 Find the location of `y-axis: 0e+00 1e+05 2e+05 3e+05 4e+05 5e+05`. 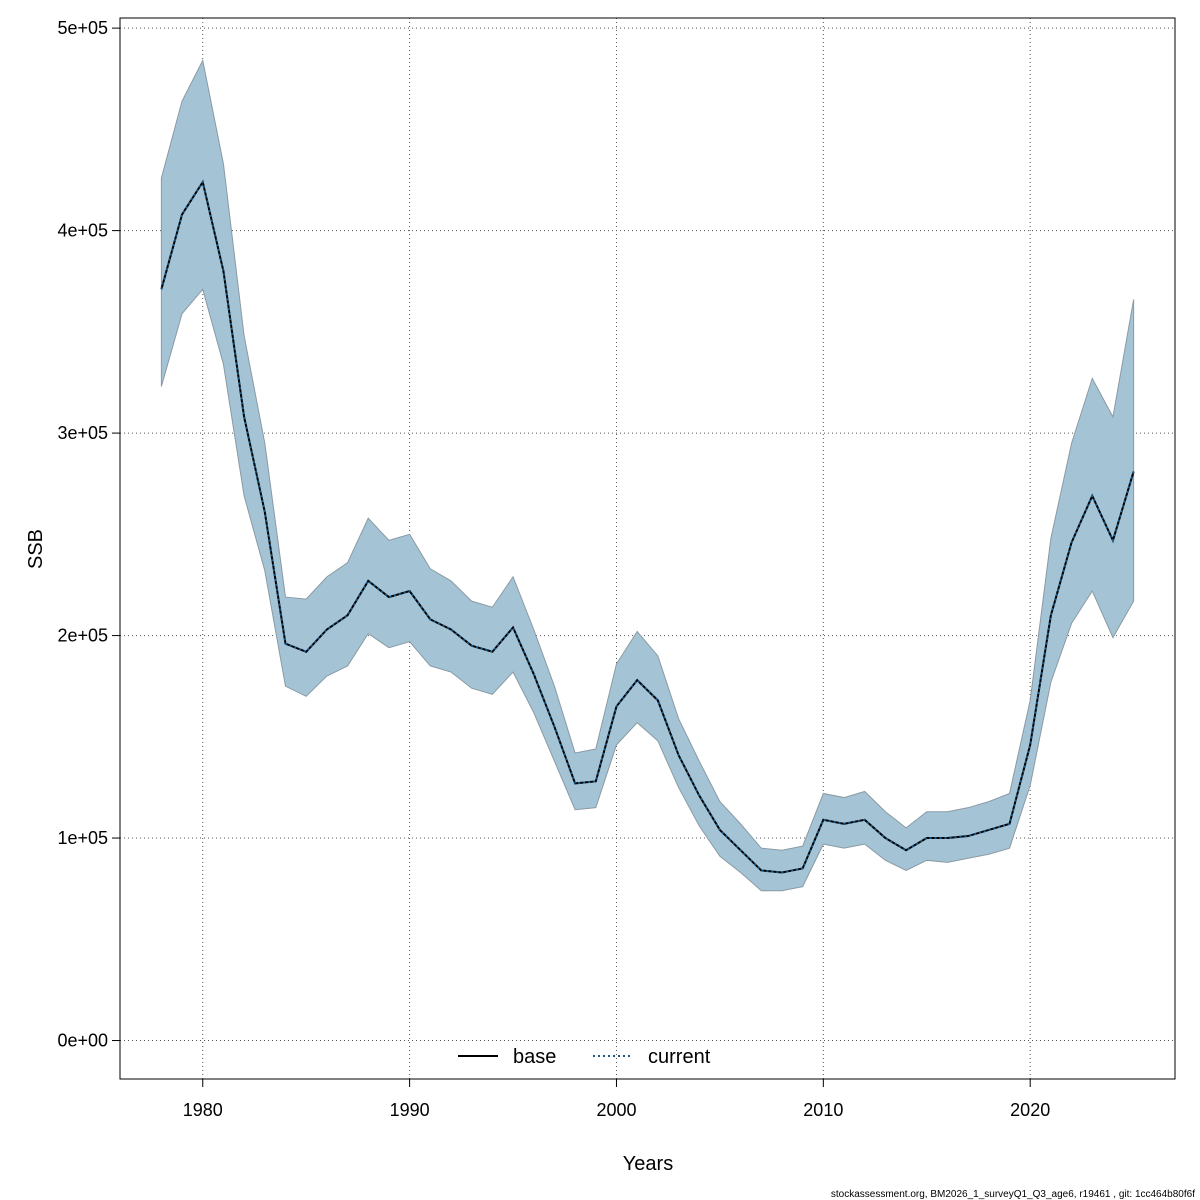

y-axis: 0e+00 1e+05 2e+05 3e+05 4e+05 5e+05 is located at coordinates (88, 534).